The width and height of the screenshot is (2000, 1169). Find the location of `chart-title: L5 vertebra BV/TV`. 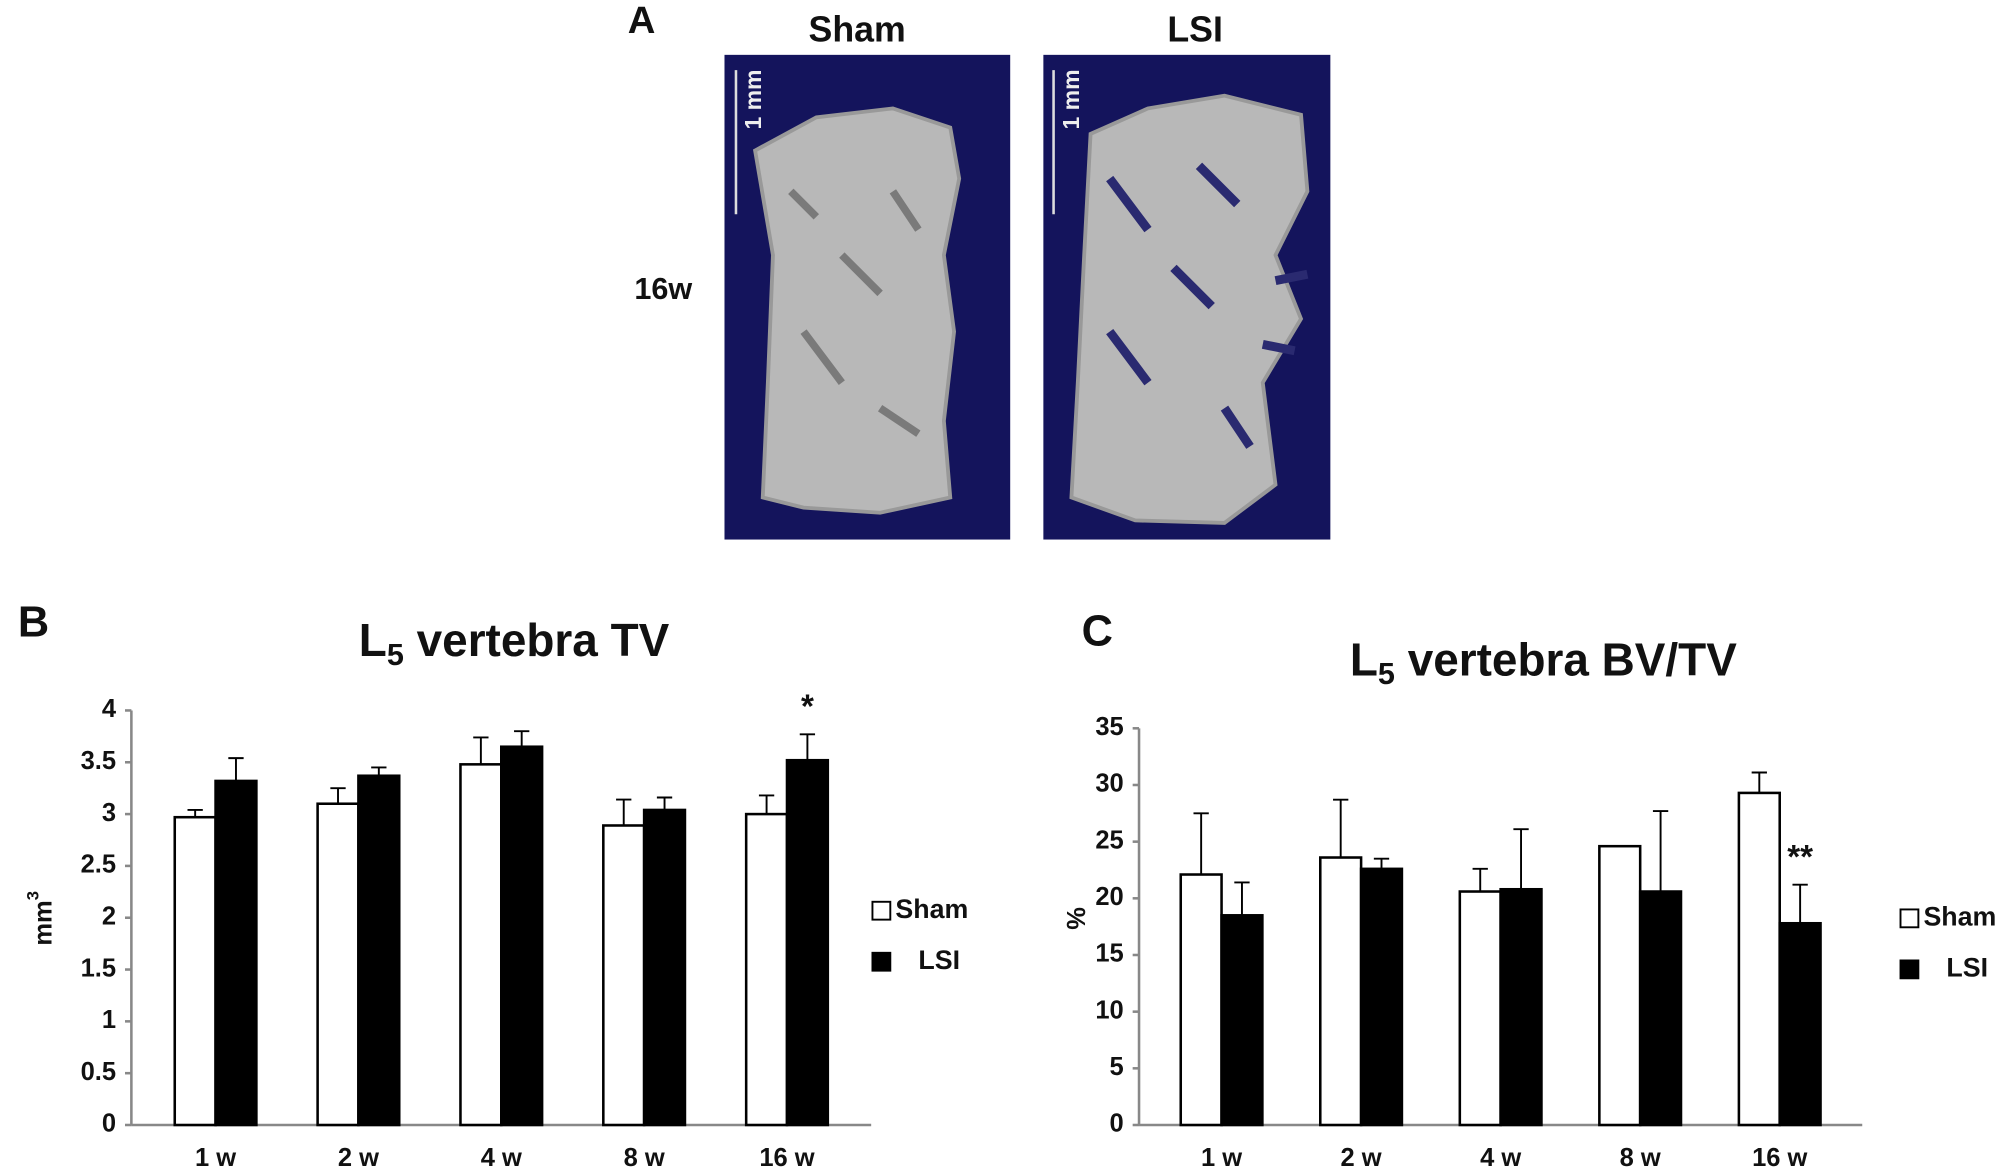

chart-title: L5 vertebra BV/TV is located at coordinates (1543, 662).